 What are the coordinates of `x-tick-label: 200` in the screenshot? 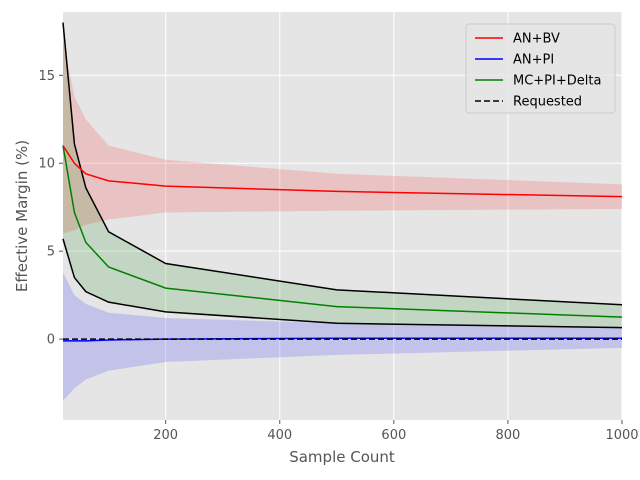 It's located at (165, 435).